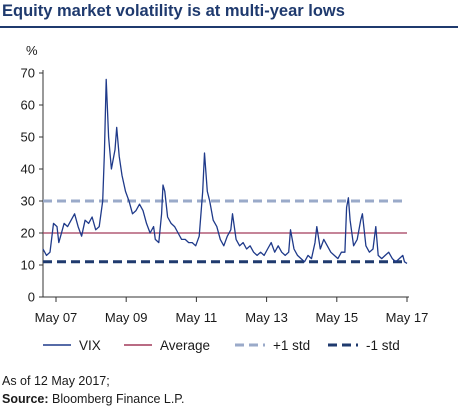 The image size is (458, 411). What do you see at coordinates (126, 317) in the screenshot?
I see `x-tick-label: May 09` at bounding box center [126, 317].